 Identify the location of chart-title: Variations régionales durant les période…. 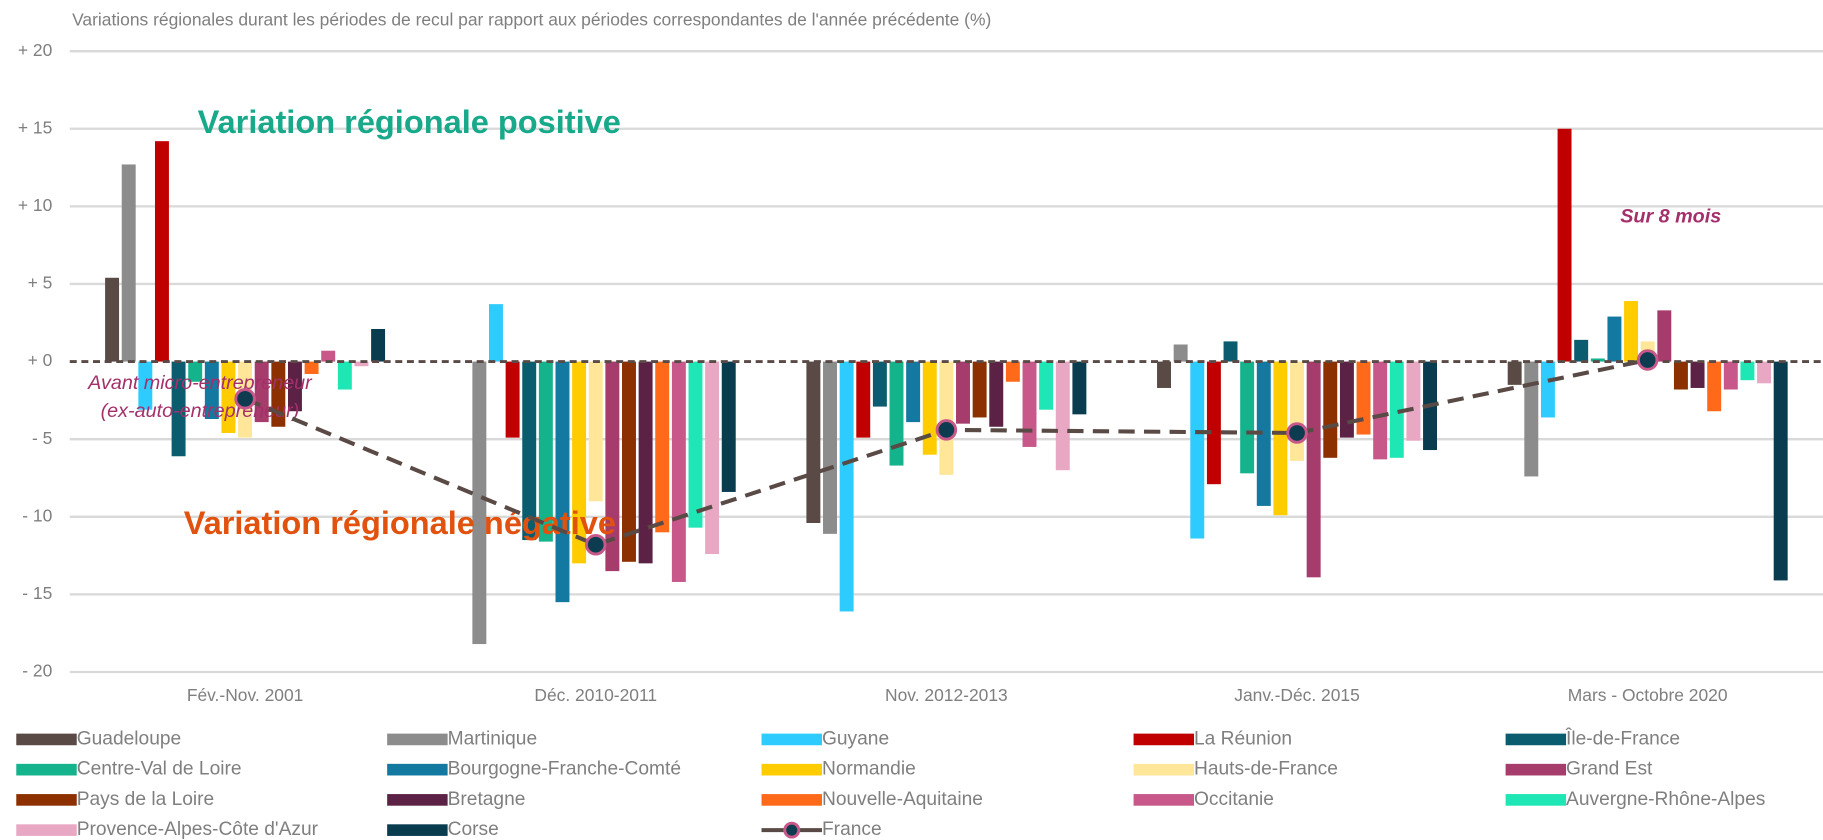
(531, 20).